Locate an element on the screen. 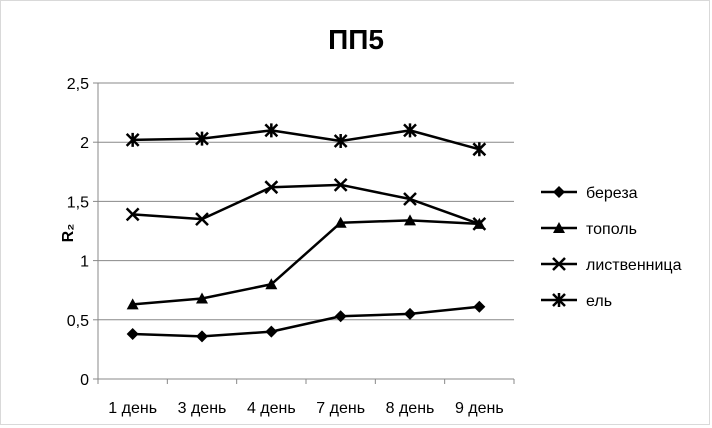 This screenshot has width=712, height=428. legend-label-2: лиственница is located at coordinates (634, 265).